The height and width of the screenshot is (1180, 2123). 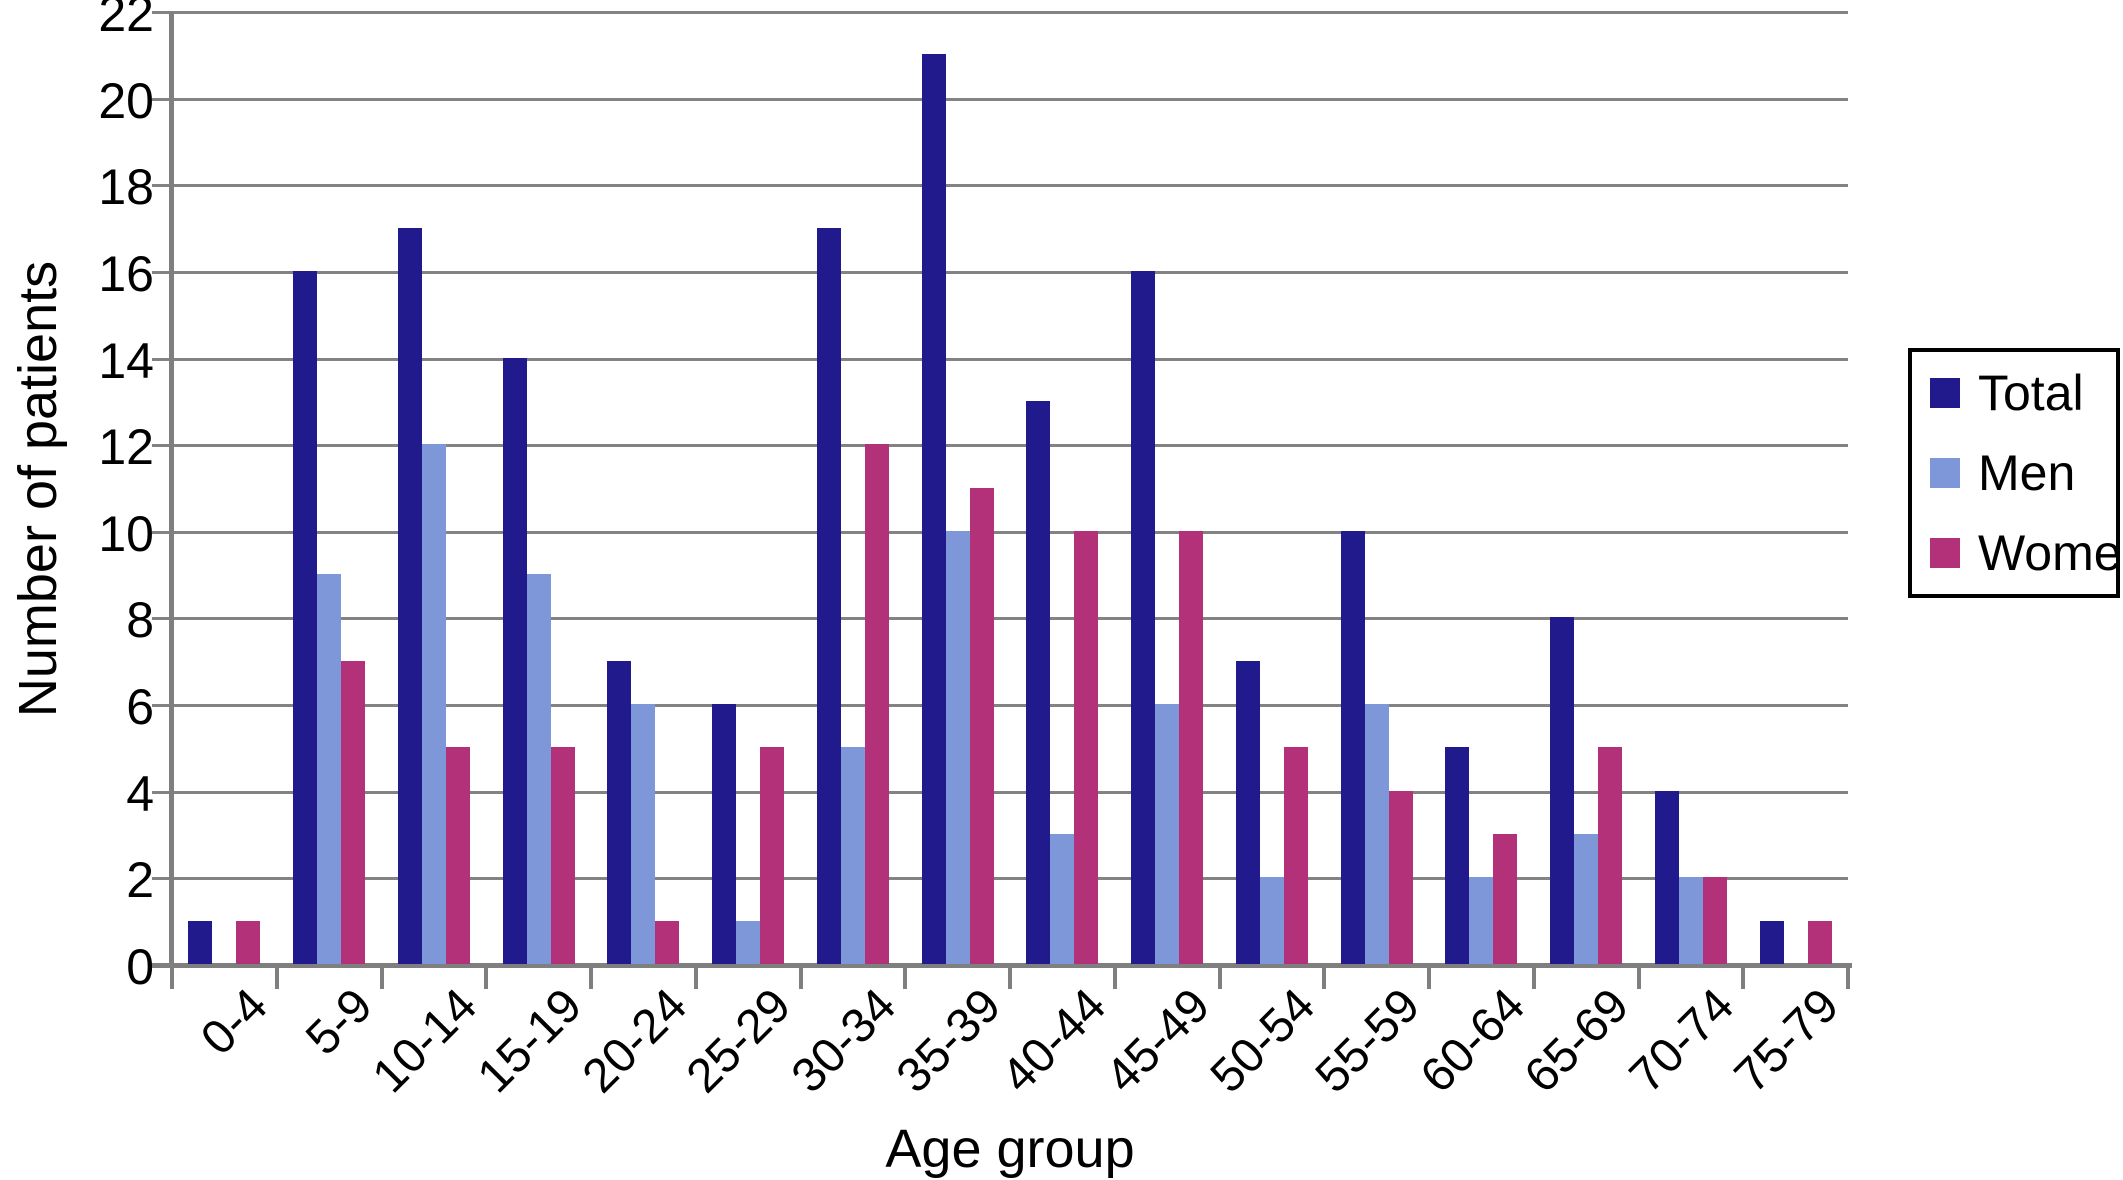 What do you see at coordinates (126, 360) in the screenshot?
I see `y-tick-label-14: 14` at bounding box center [126, 360].